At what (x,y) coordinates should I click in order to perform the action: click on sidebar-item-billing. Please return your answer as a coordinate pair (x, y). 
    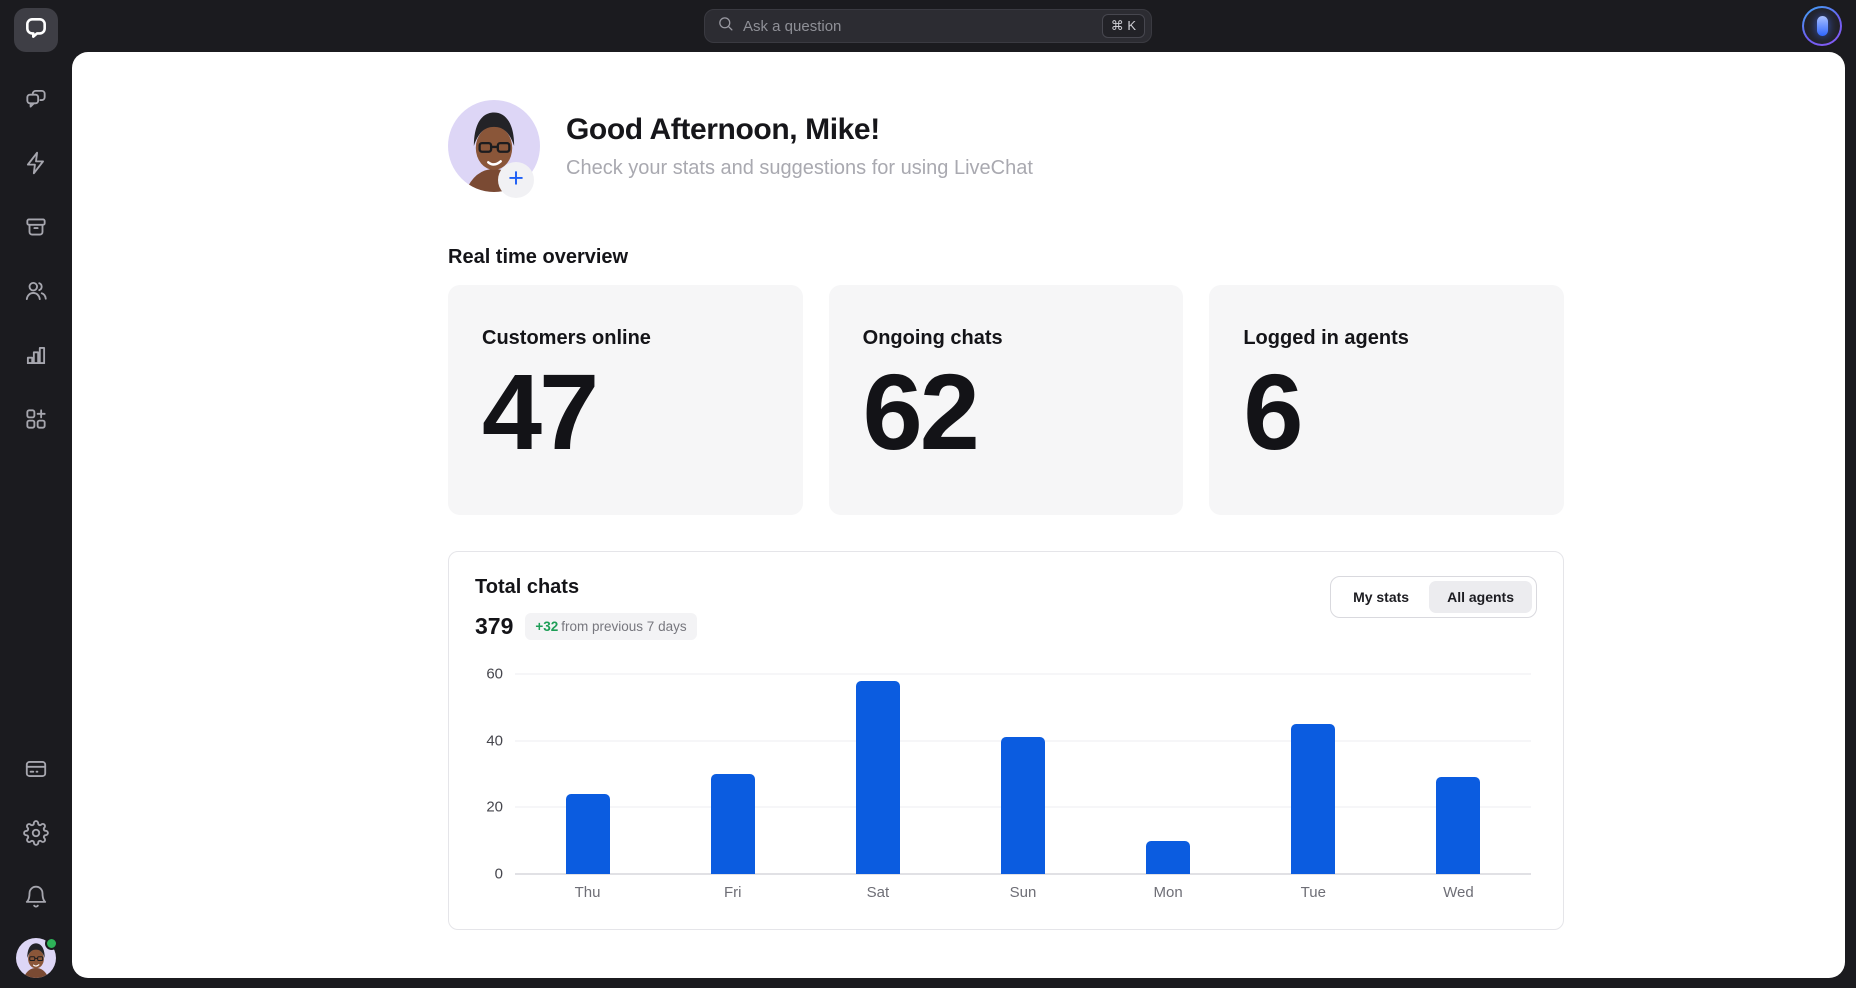
    Looking at the image, I should click on (36, 770).